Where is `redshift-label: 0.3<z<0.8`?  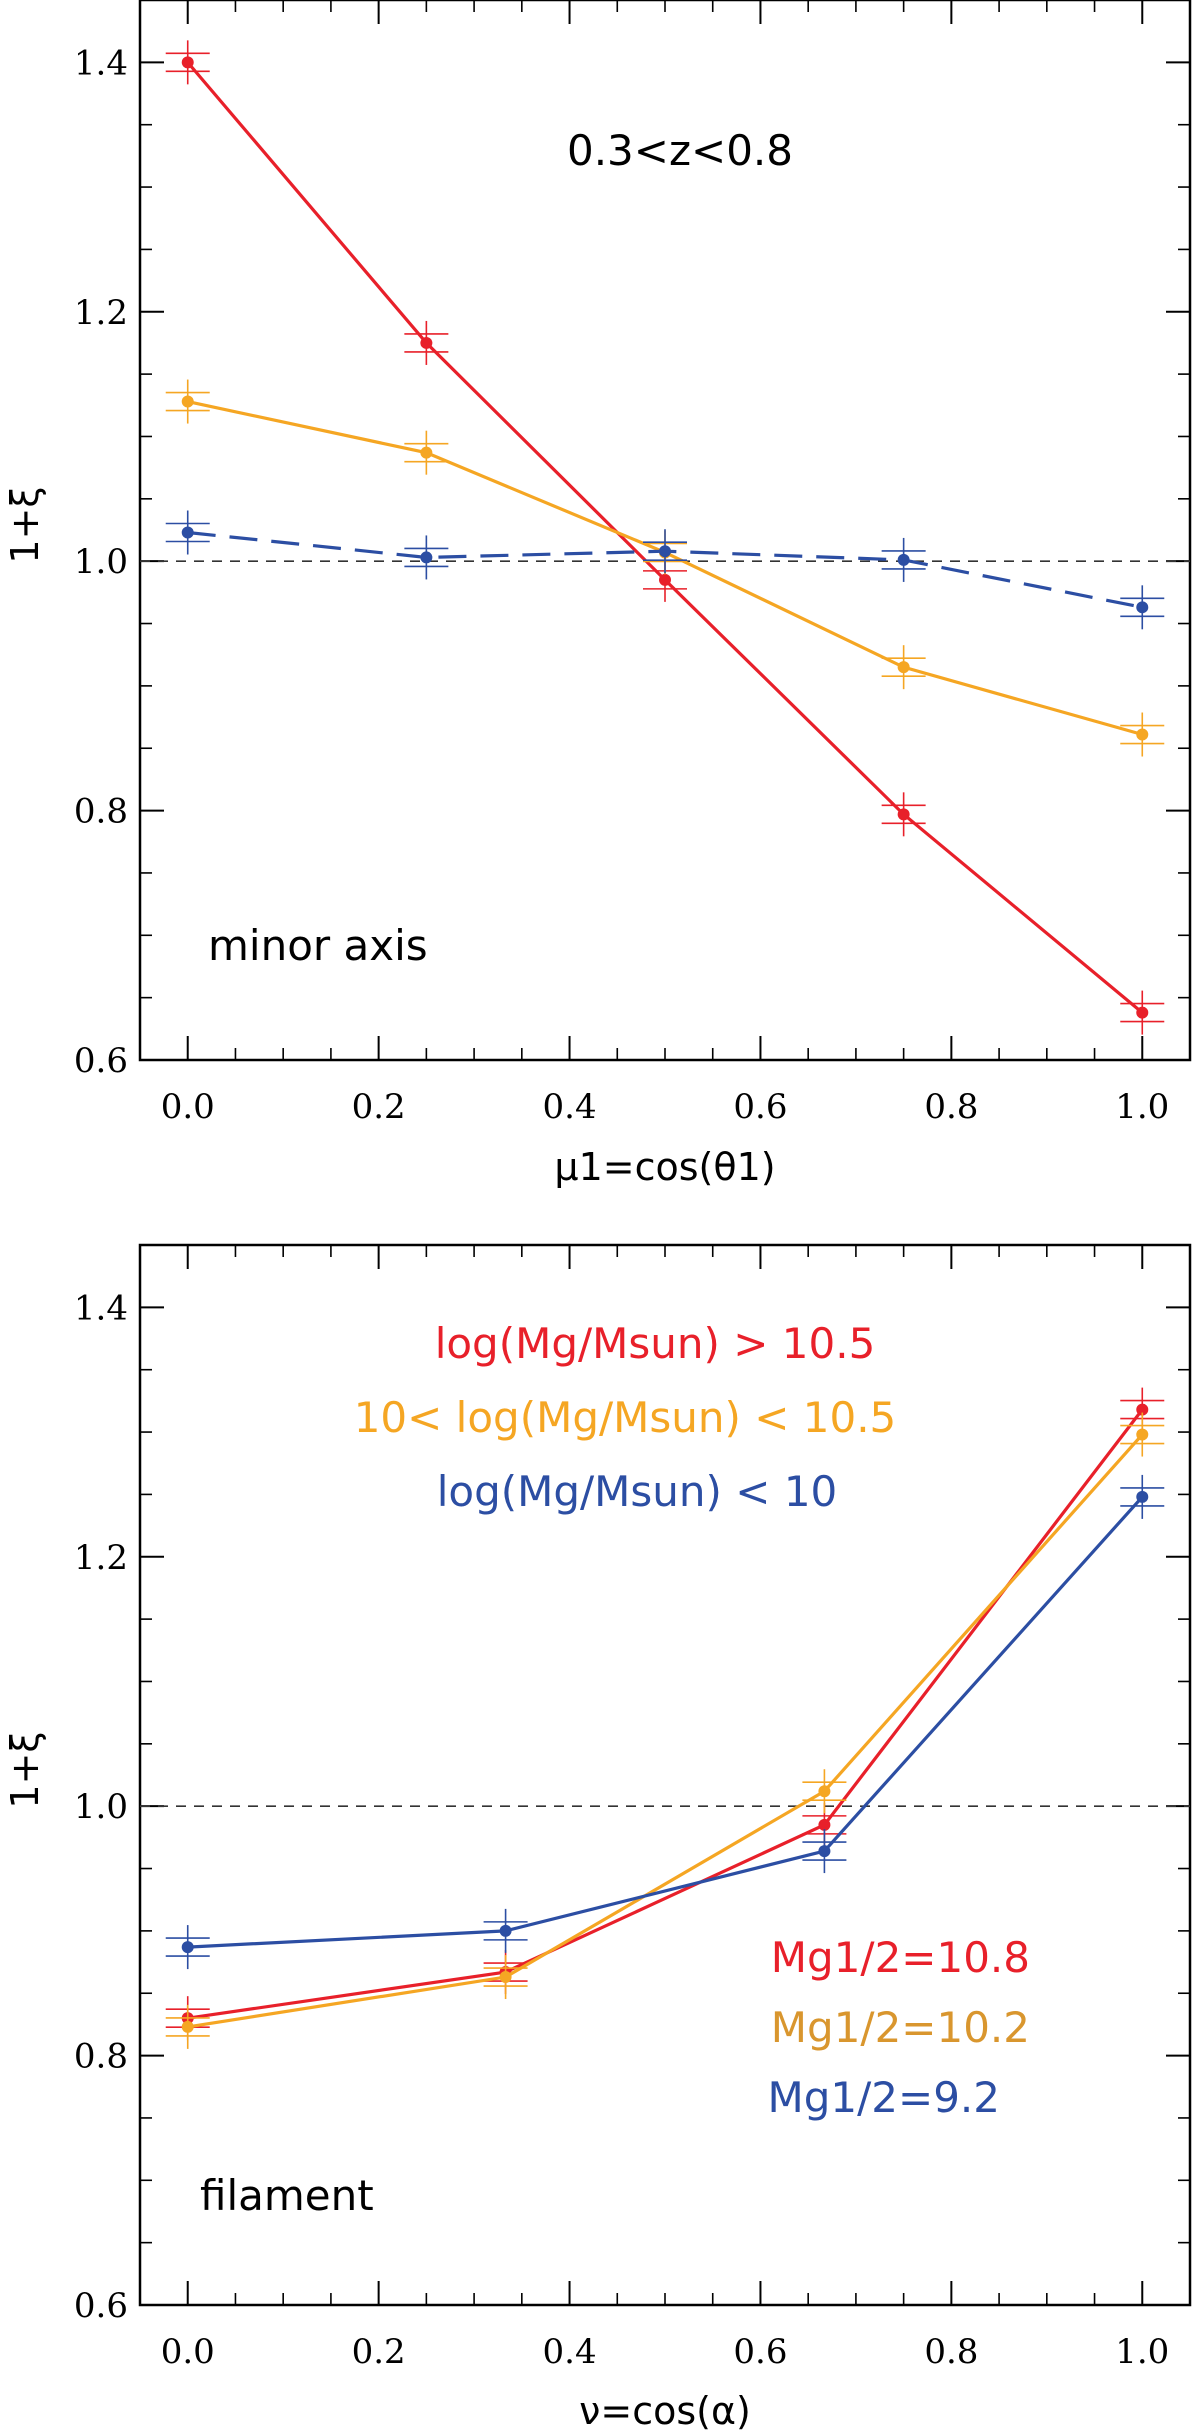
redshift-label: 0.3<z<0.8 is located at coordinates (680, 150).